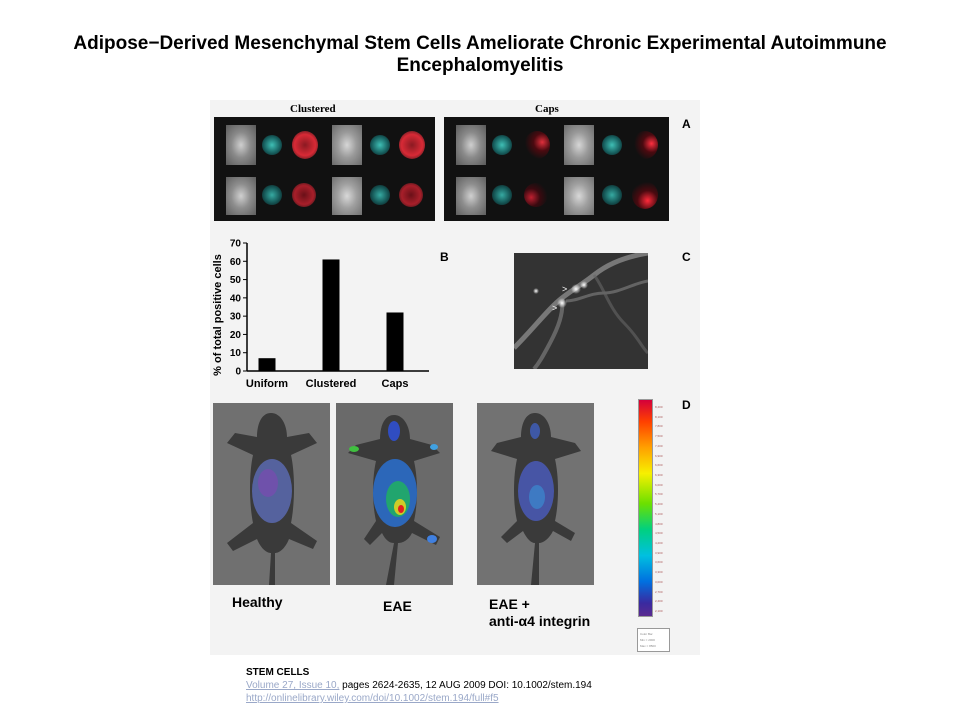  I want to click on color-scale-tick-label: 4,800, so click(659, 523).